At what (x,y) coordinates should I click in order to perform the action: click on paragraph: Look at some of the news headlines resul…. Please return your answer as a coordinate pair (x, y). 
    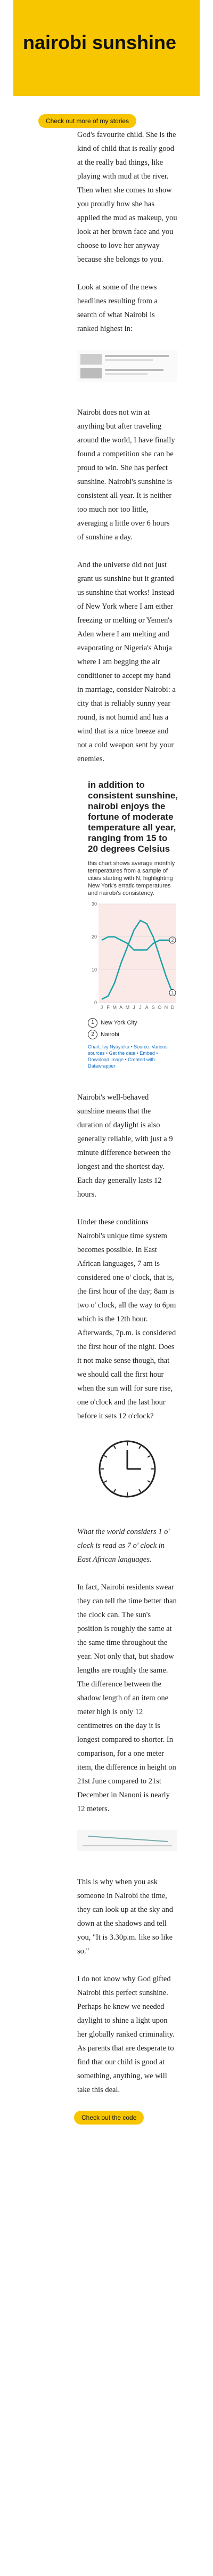
    Looking at the image, I should click on (117, 308).